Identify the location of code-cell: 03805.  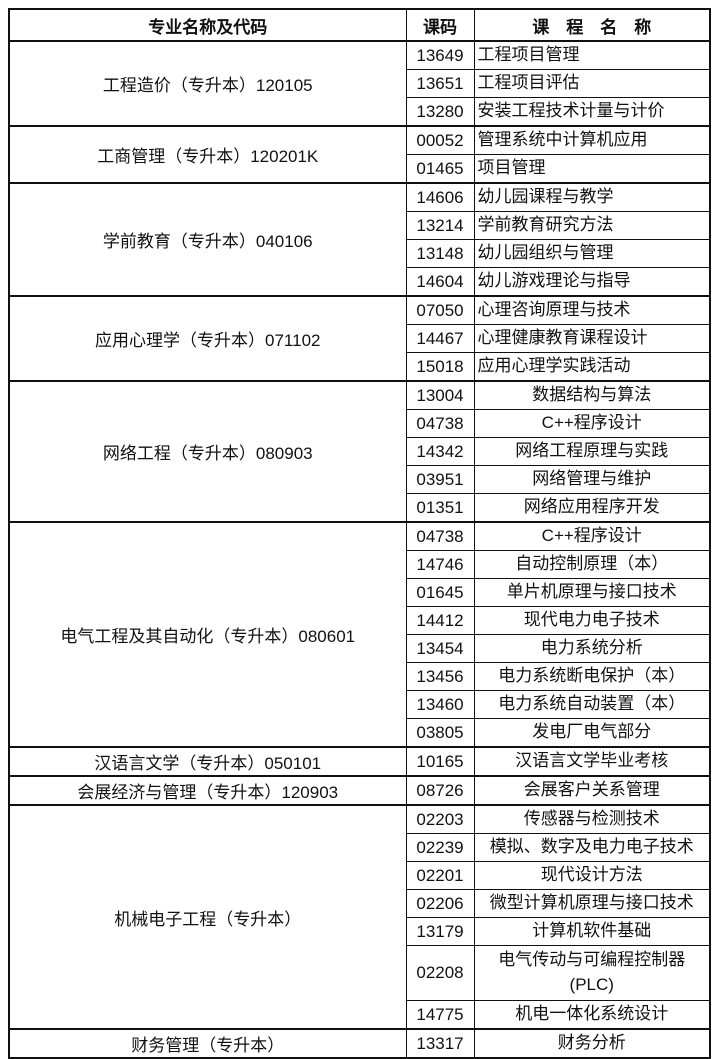
(440, 733).